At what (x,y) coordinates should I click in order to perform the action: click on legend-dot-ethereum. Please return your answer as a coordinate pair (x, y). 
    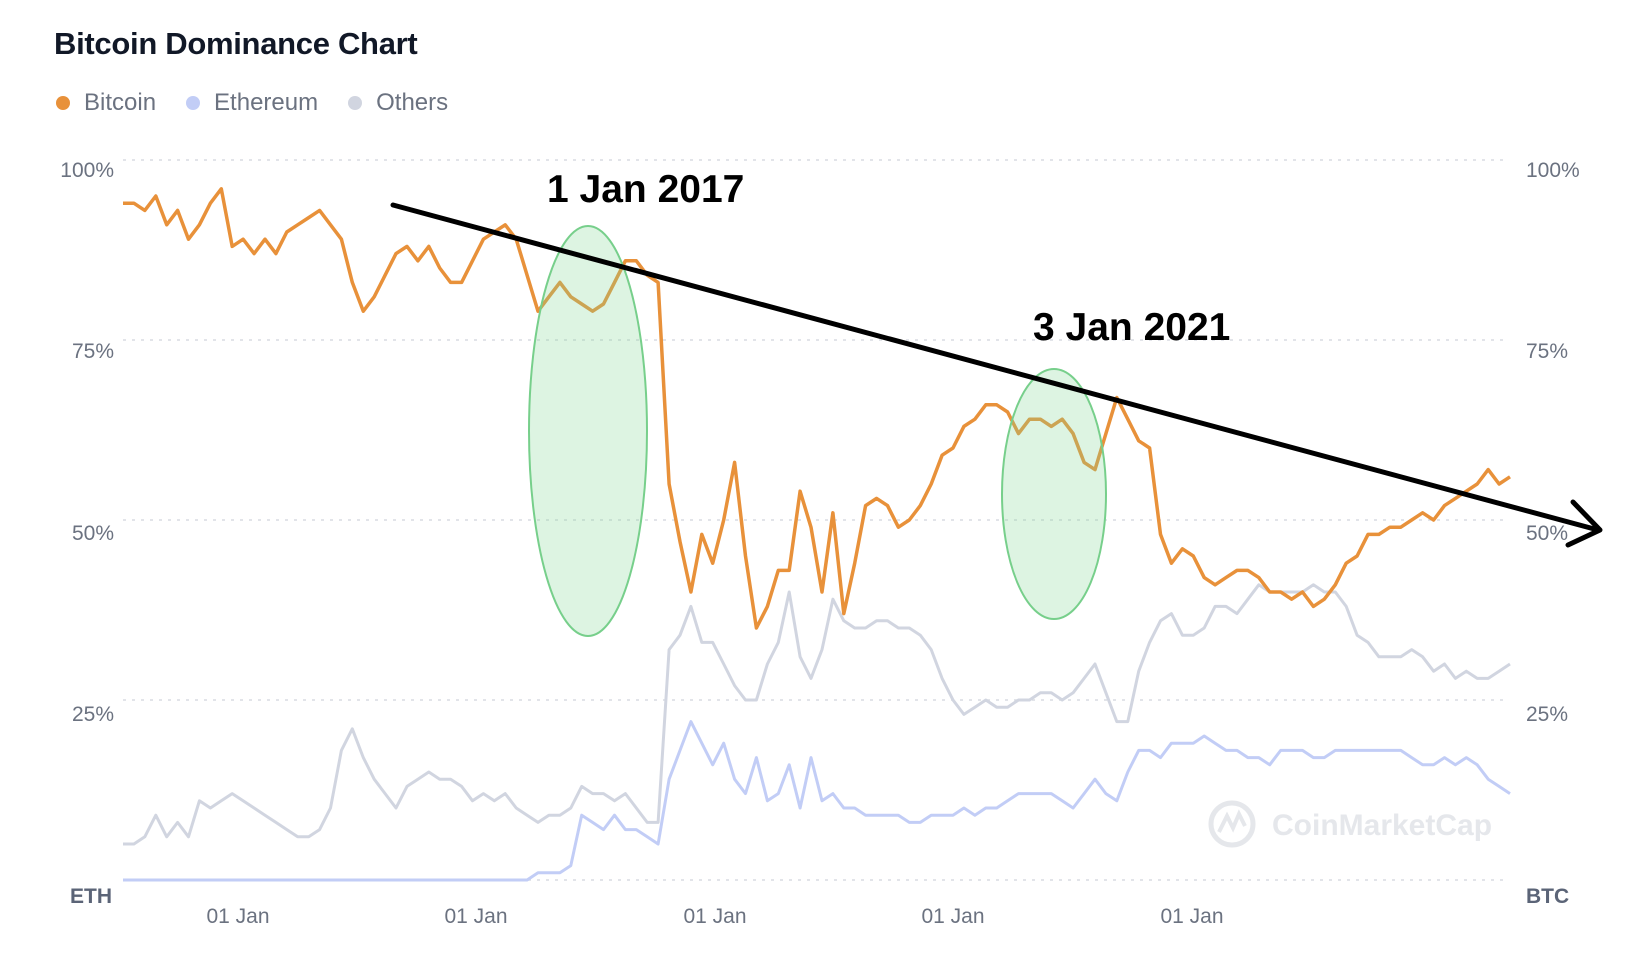
    Looking at the image, I should click on (193, 103).